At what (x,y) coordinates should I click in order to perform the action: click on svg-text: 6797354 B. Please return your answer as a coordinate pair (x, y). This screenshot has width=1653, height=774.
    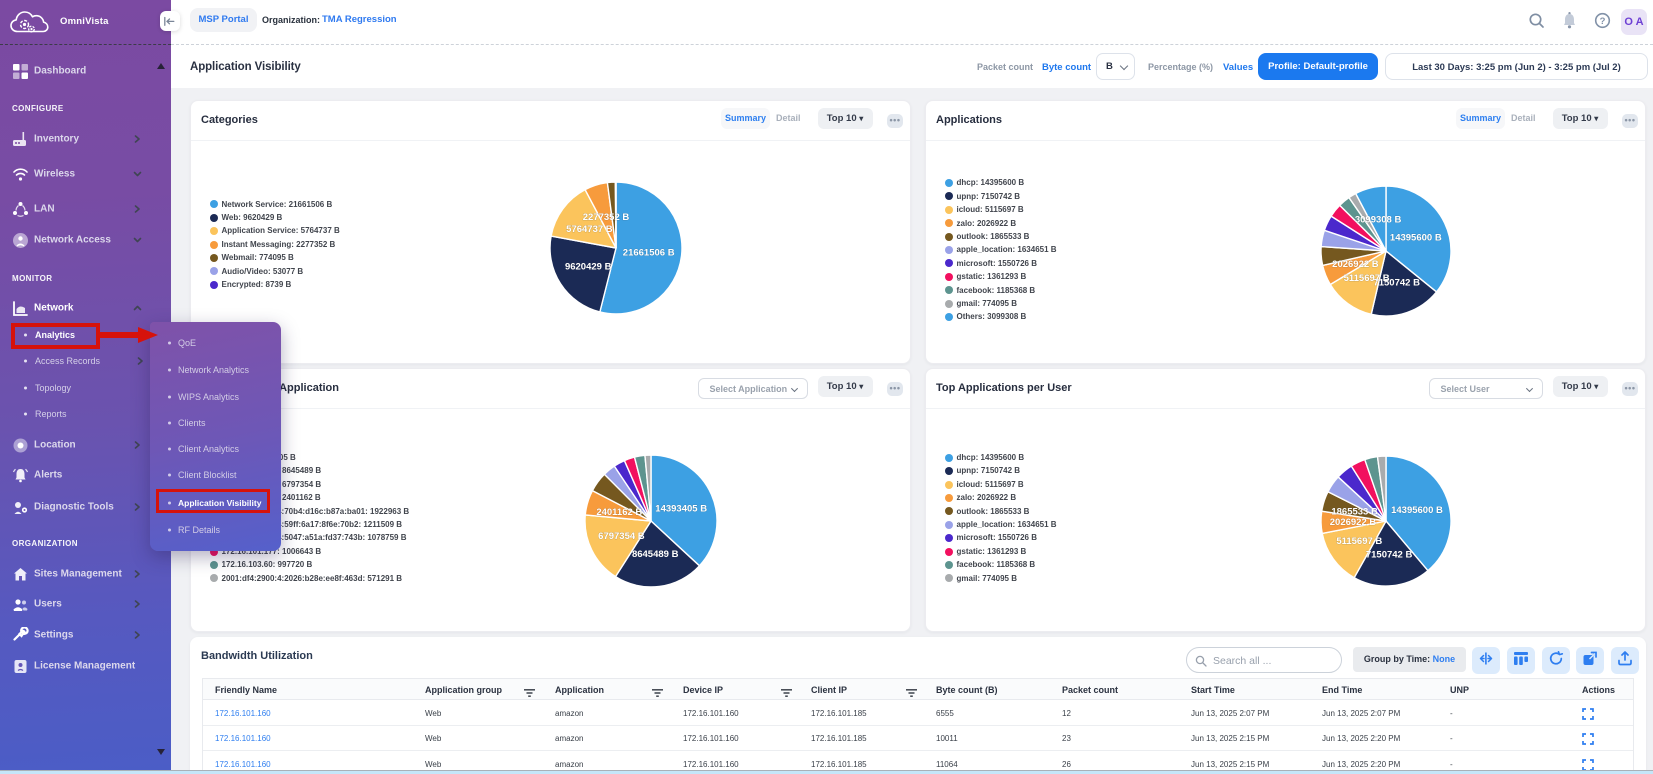
    Looking at the image, I should click on (621, 536).